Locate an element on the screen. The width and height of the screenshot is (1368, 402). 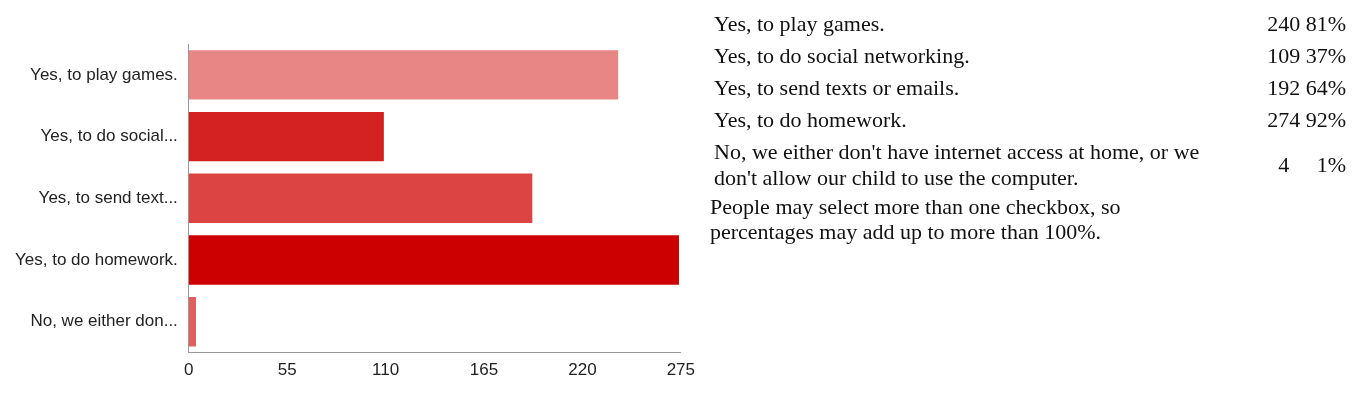
text: 274 92% is located at coordinates (1306, 120).